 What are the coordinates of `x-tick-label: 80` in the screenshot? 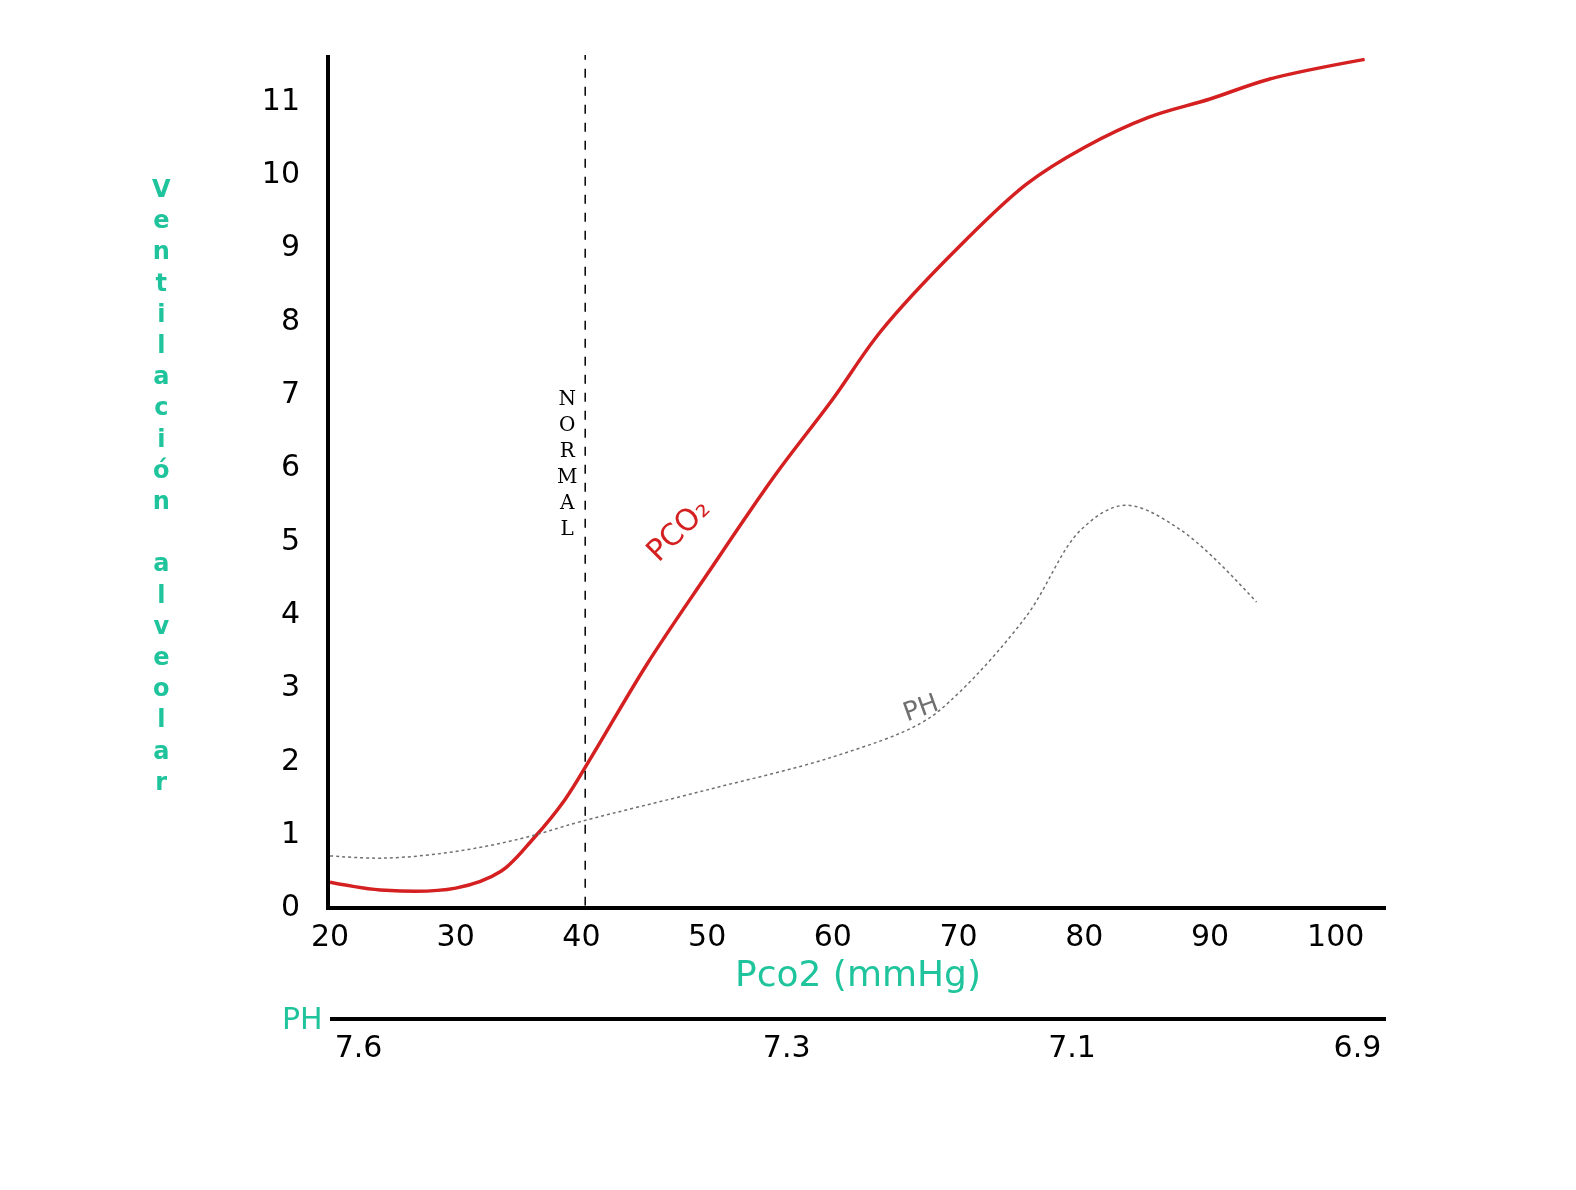 It's located at (1084, 935).